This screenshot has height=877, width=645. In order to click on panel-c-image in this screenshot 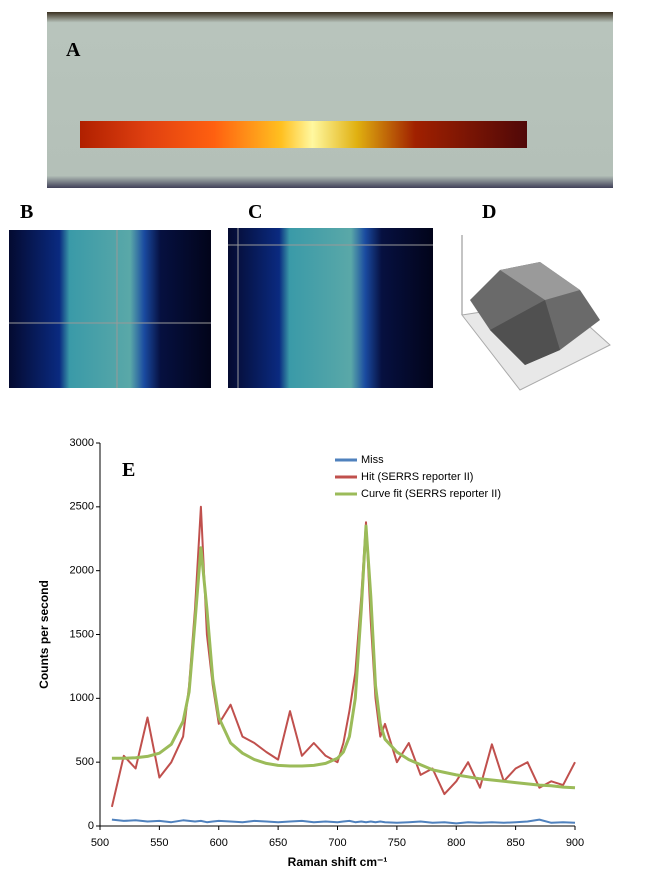, I will do `click(330, 308)`.